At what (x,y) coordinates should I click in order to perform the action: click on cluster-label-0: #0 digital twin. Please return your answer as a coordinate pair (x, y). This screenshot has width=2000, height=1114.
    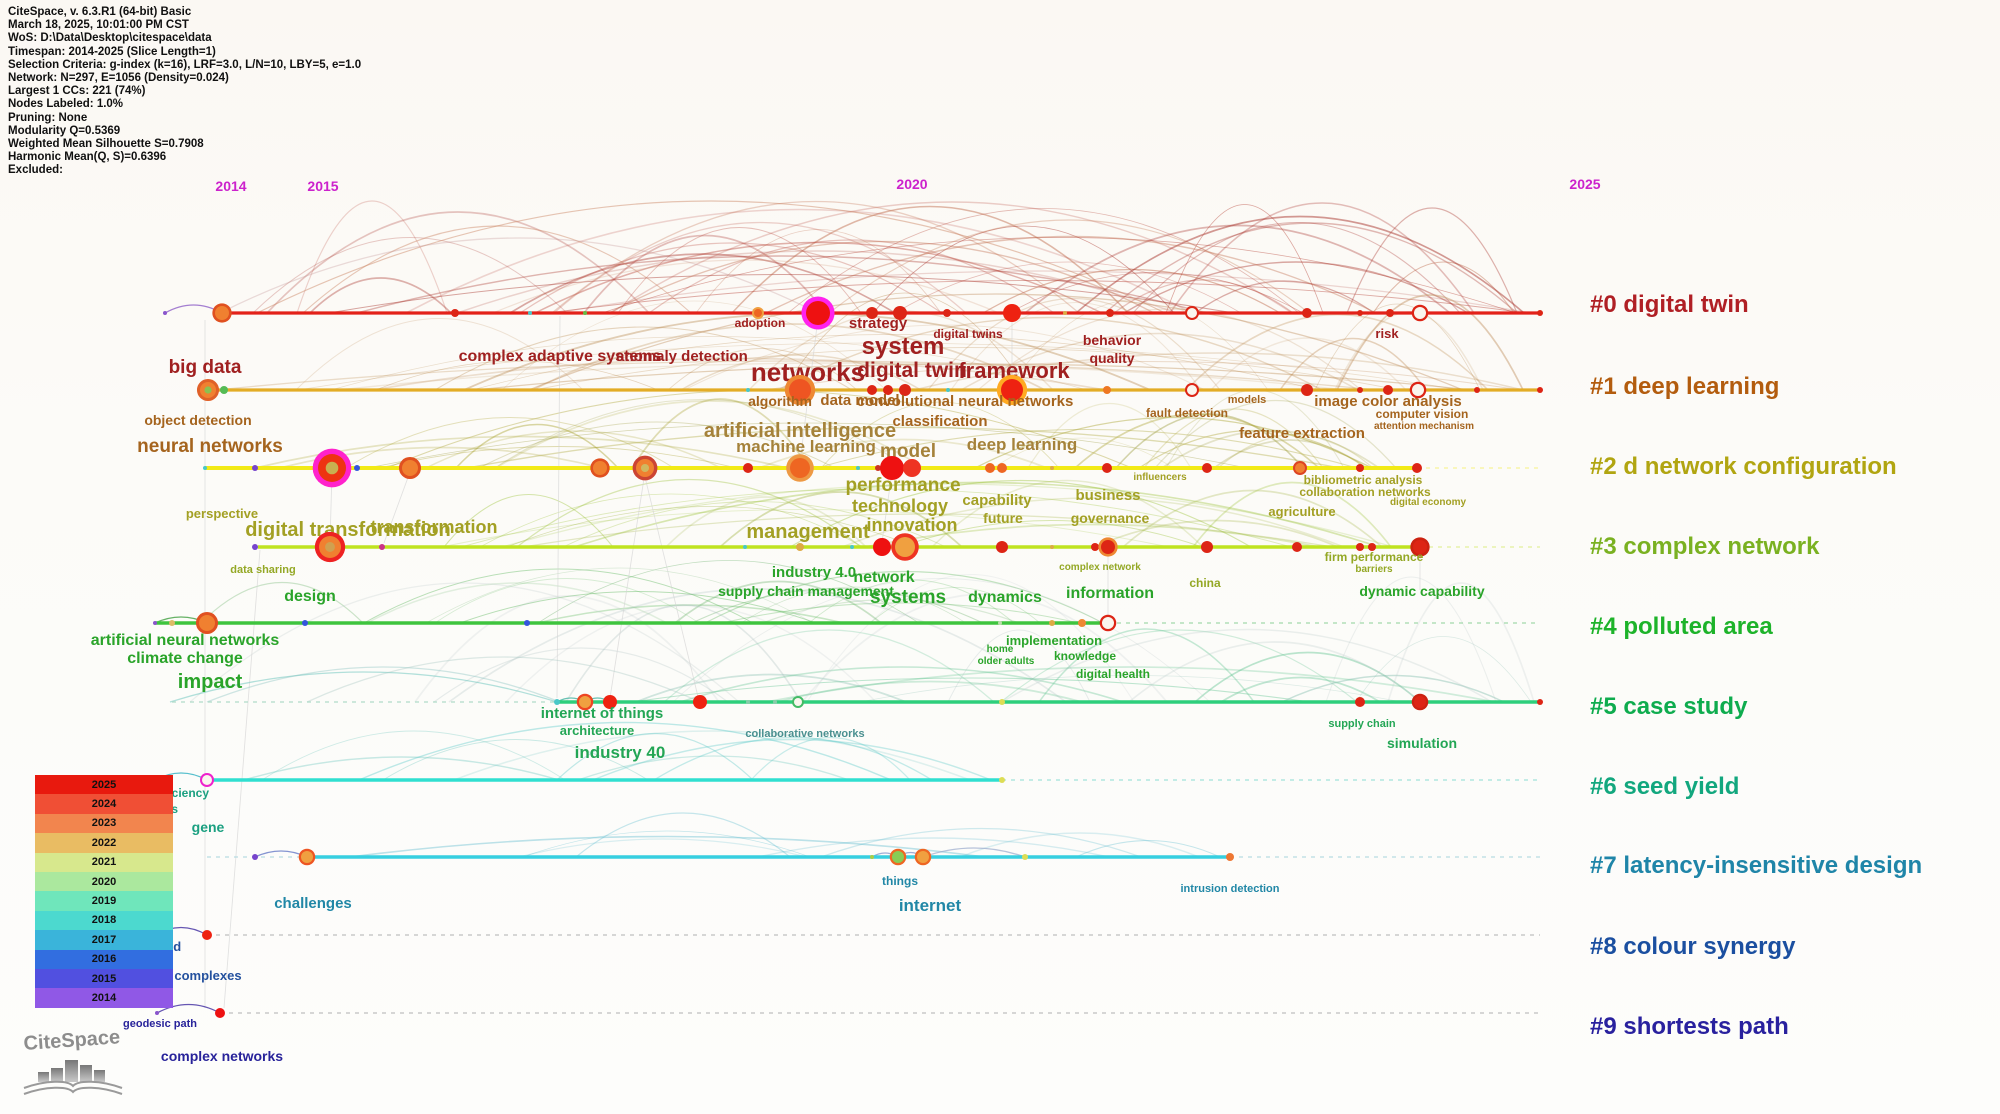
    Looking at the image, I should click on (1669, 304).